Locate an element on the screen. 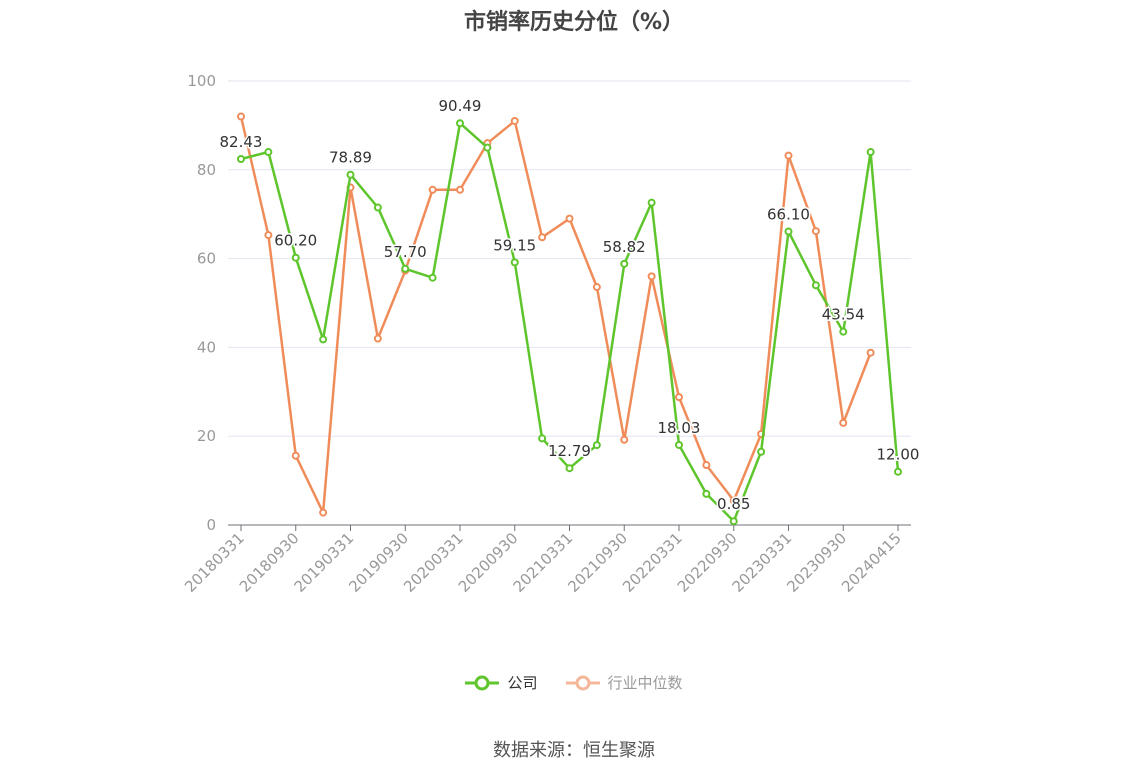  y-tick-label: 20 is located at coordinates (206, 436).